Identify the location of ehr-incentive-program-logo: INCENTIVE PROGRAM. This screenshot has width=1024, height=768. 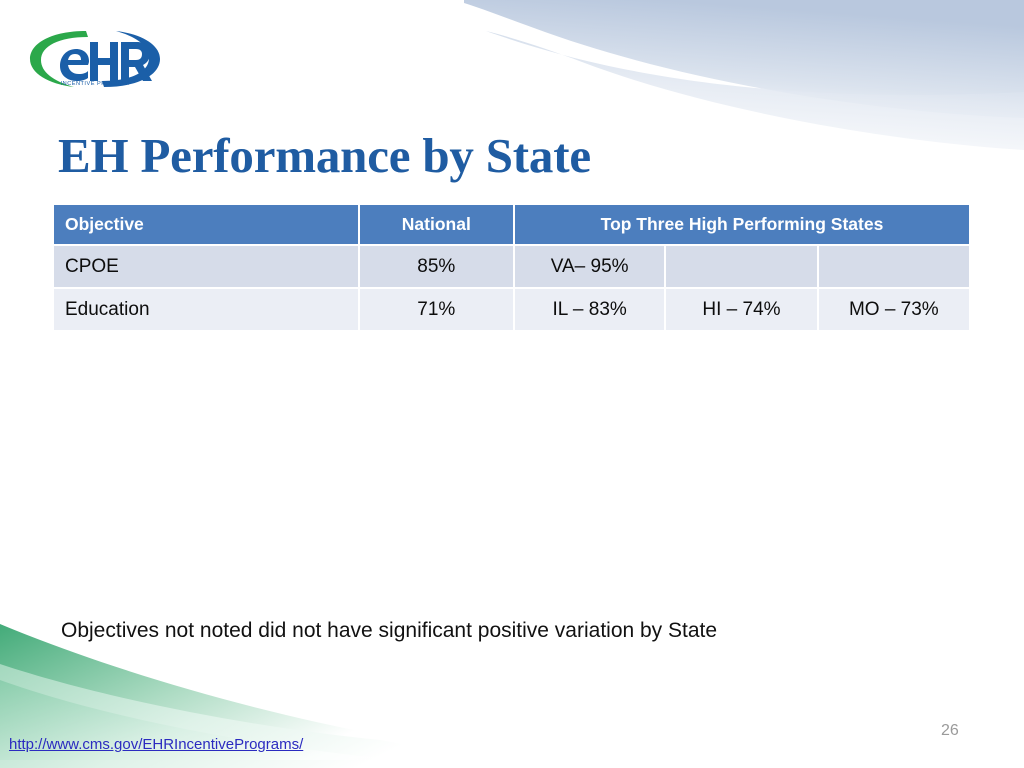
(95, 59).